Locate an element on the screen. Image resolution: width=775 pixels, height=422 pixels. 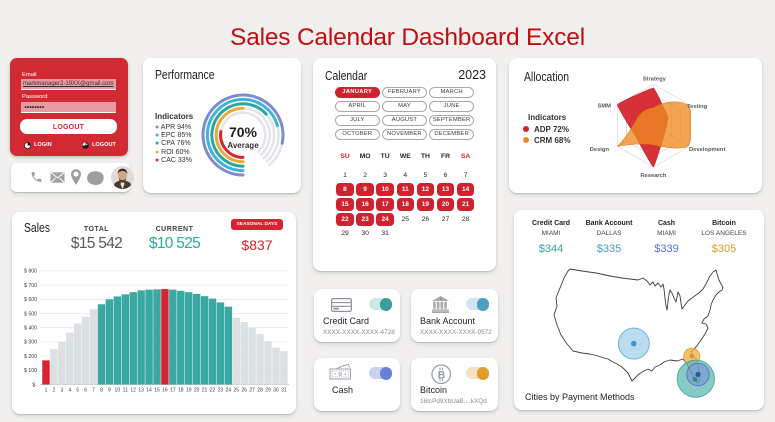
svg-text: 8 is located at coordinates (101, 391).